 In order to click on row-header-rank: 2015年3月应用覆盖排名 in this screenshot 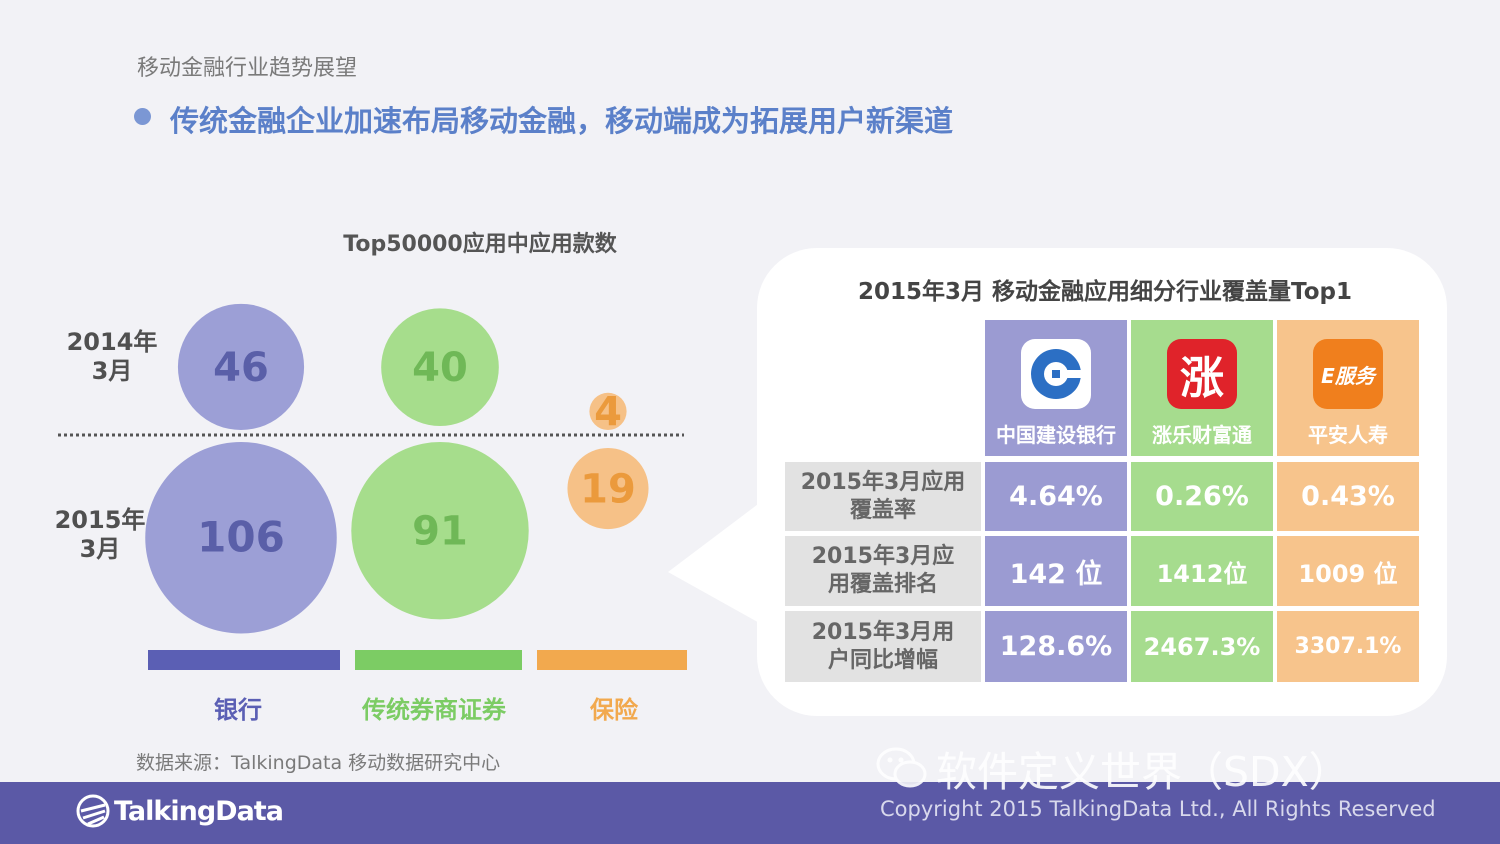, I will do `click(883, 571)`.